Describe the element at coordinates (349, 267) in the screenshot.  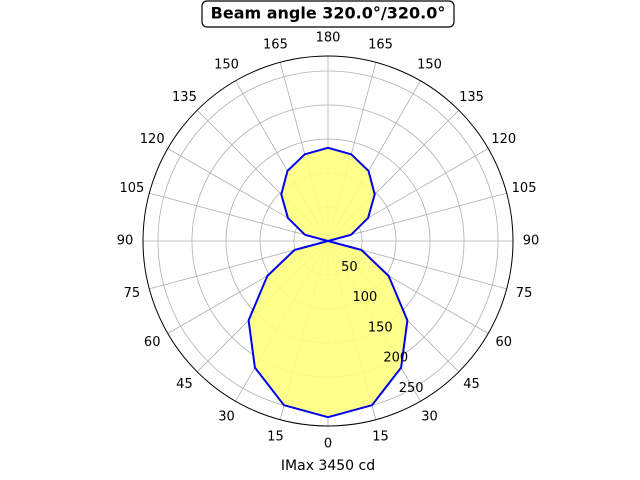
I see `r-tick-label: 50` at that location.